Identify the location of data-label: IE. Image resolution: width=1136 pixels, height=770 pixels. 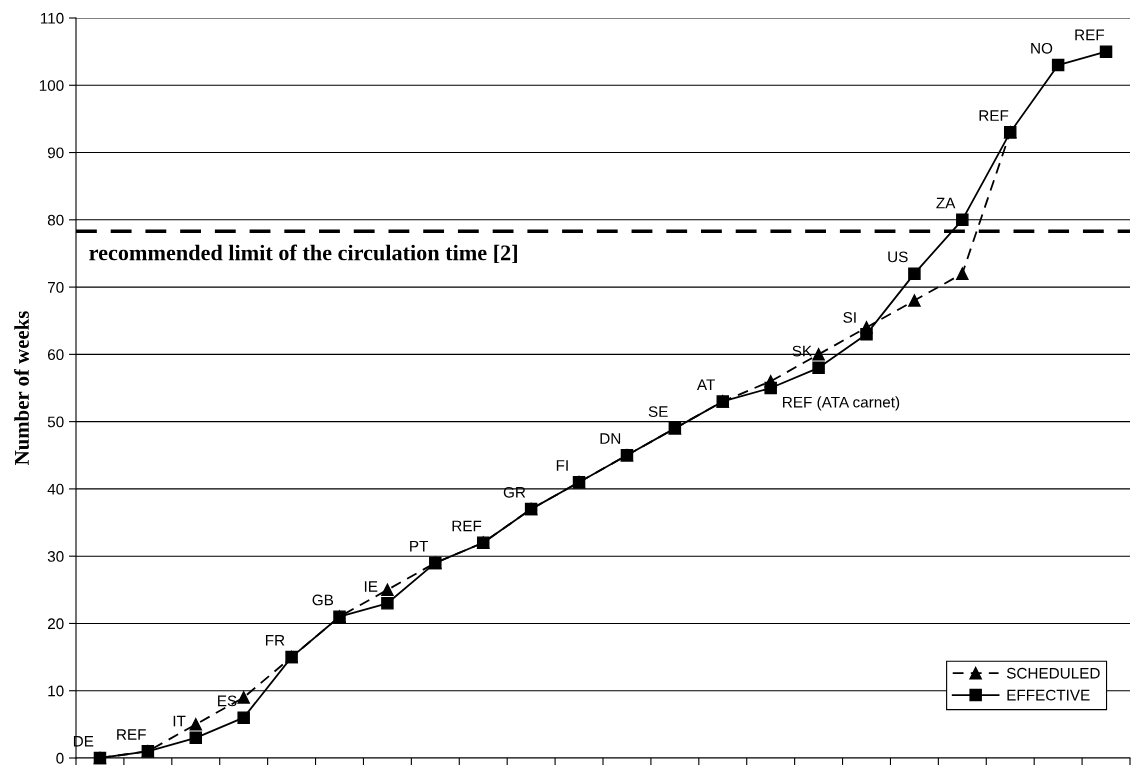
(371, 586).